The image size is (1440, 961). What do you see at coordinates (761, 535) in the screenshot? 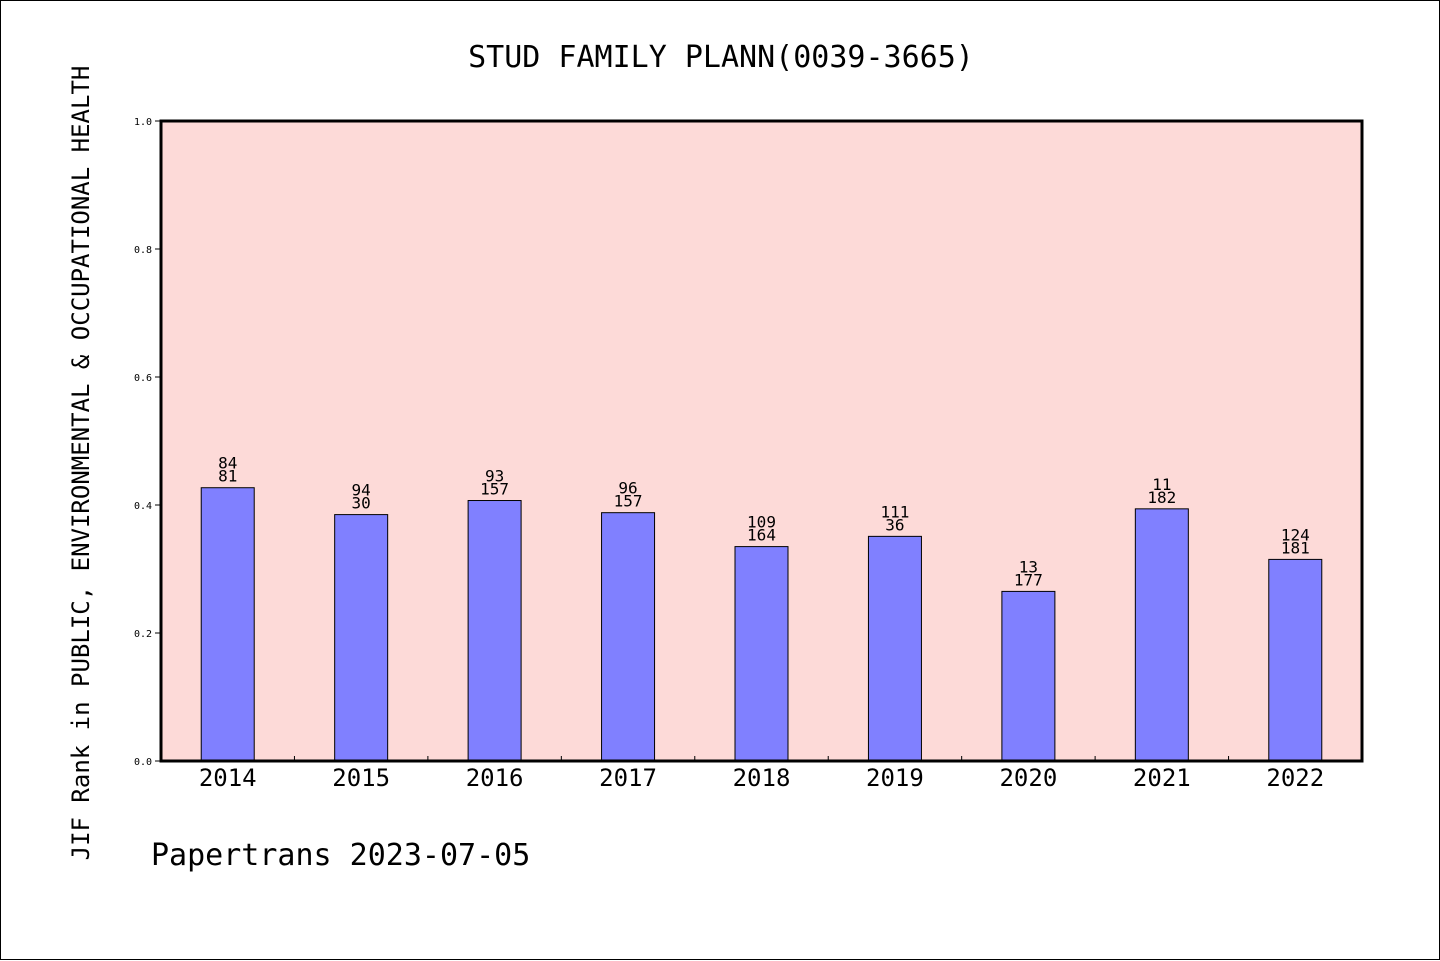
I see `bar-label-bottom: 164` at bounding box center [761, 535].